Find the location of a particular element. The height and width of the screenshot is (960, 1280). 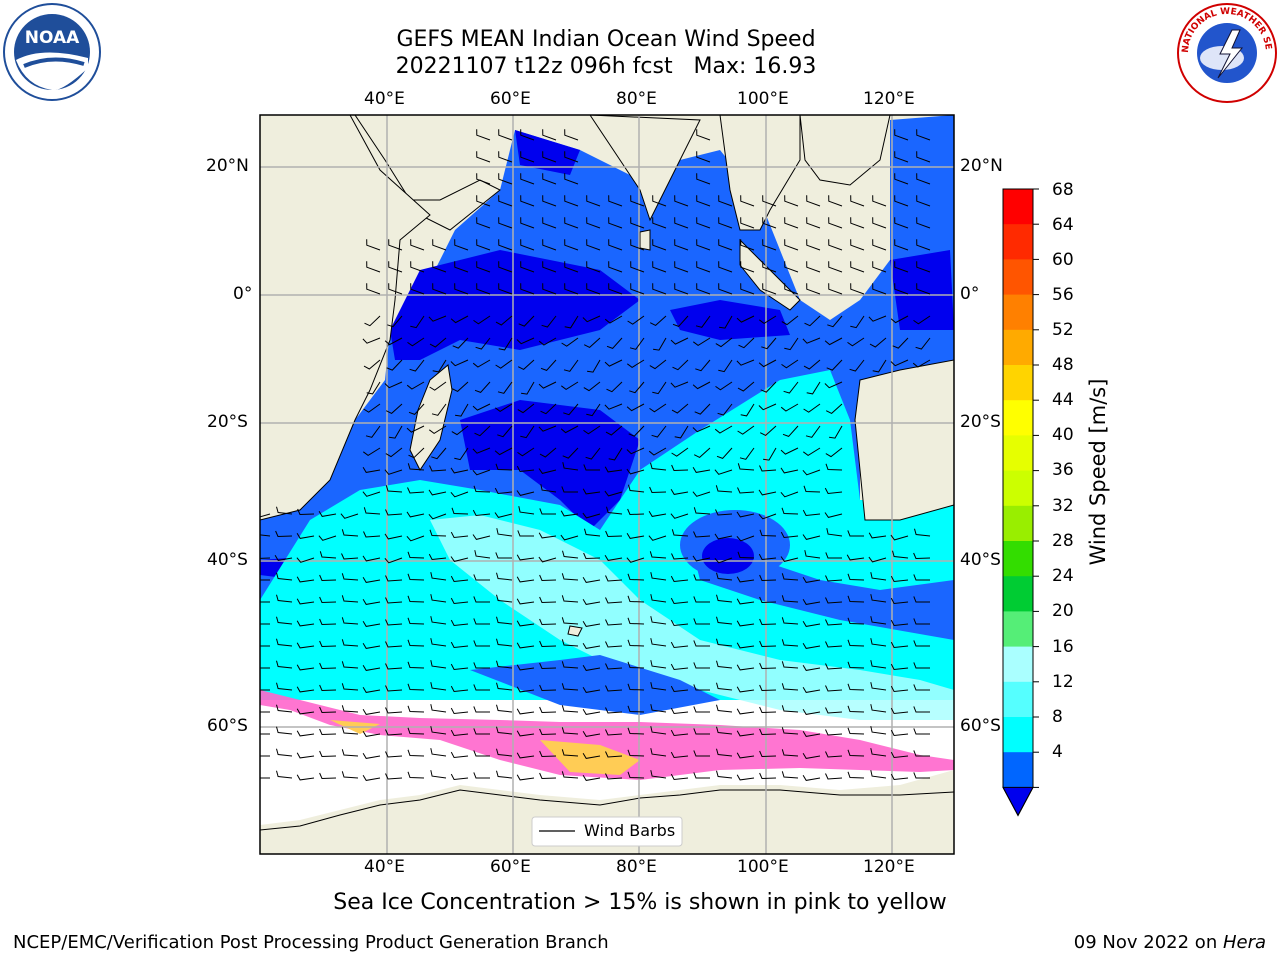

lon-tick-top-80e: 80°E is located at coordinates (636, 99).